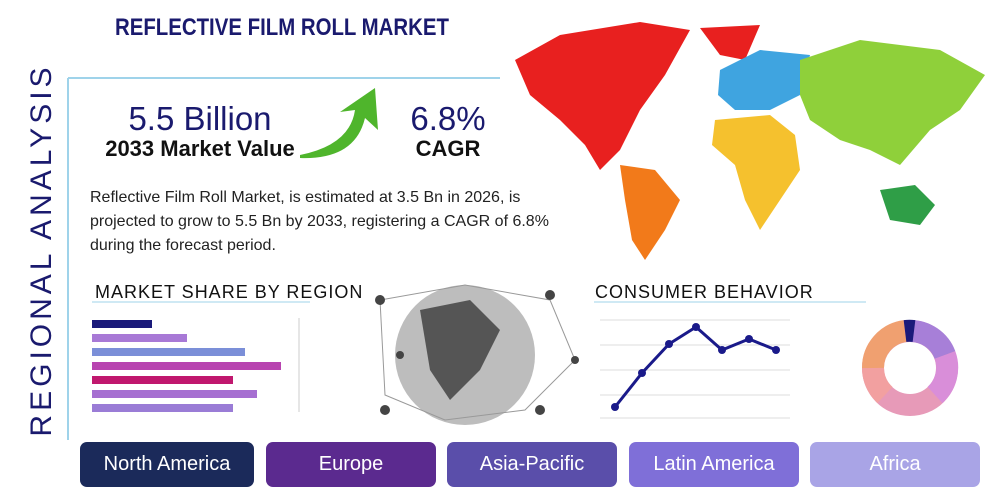  Describe the element at coordinates (448, 118) in the screenshot. I see `cagr: 6.8%` at that location.